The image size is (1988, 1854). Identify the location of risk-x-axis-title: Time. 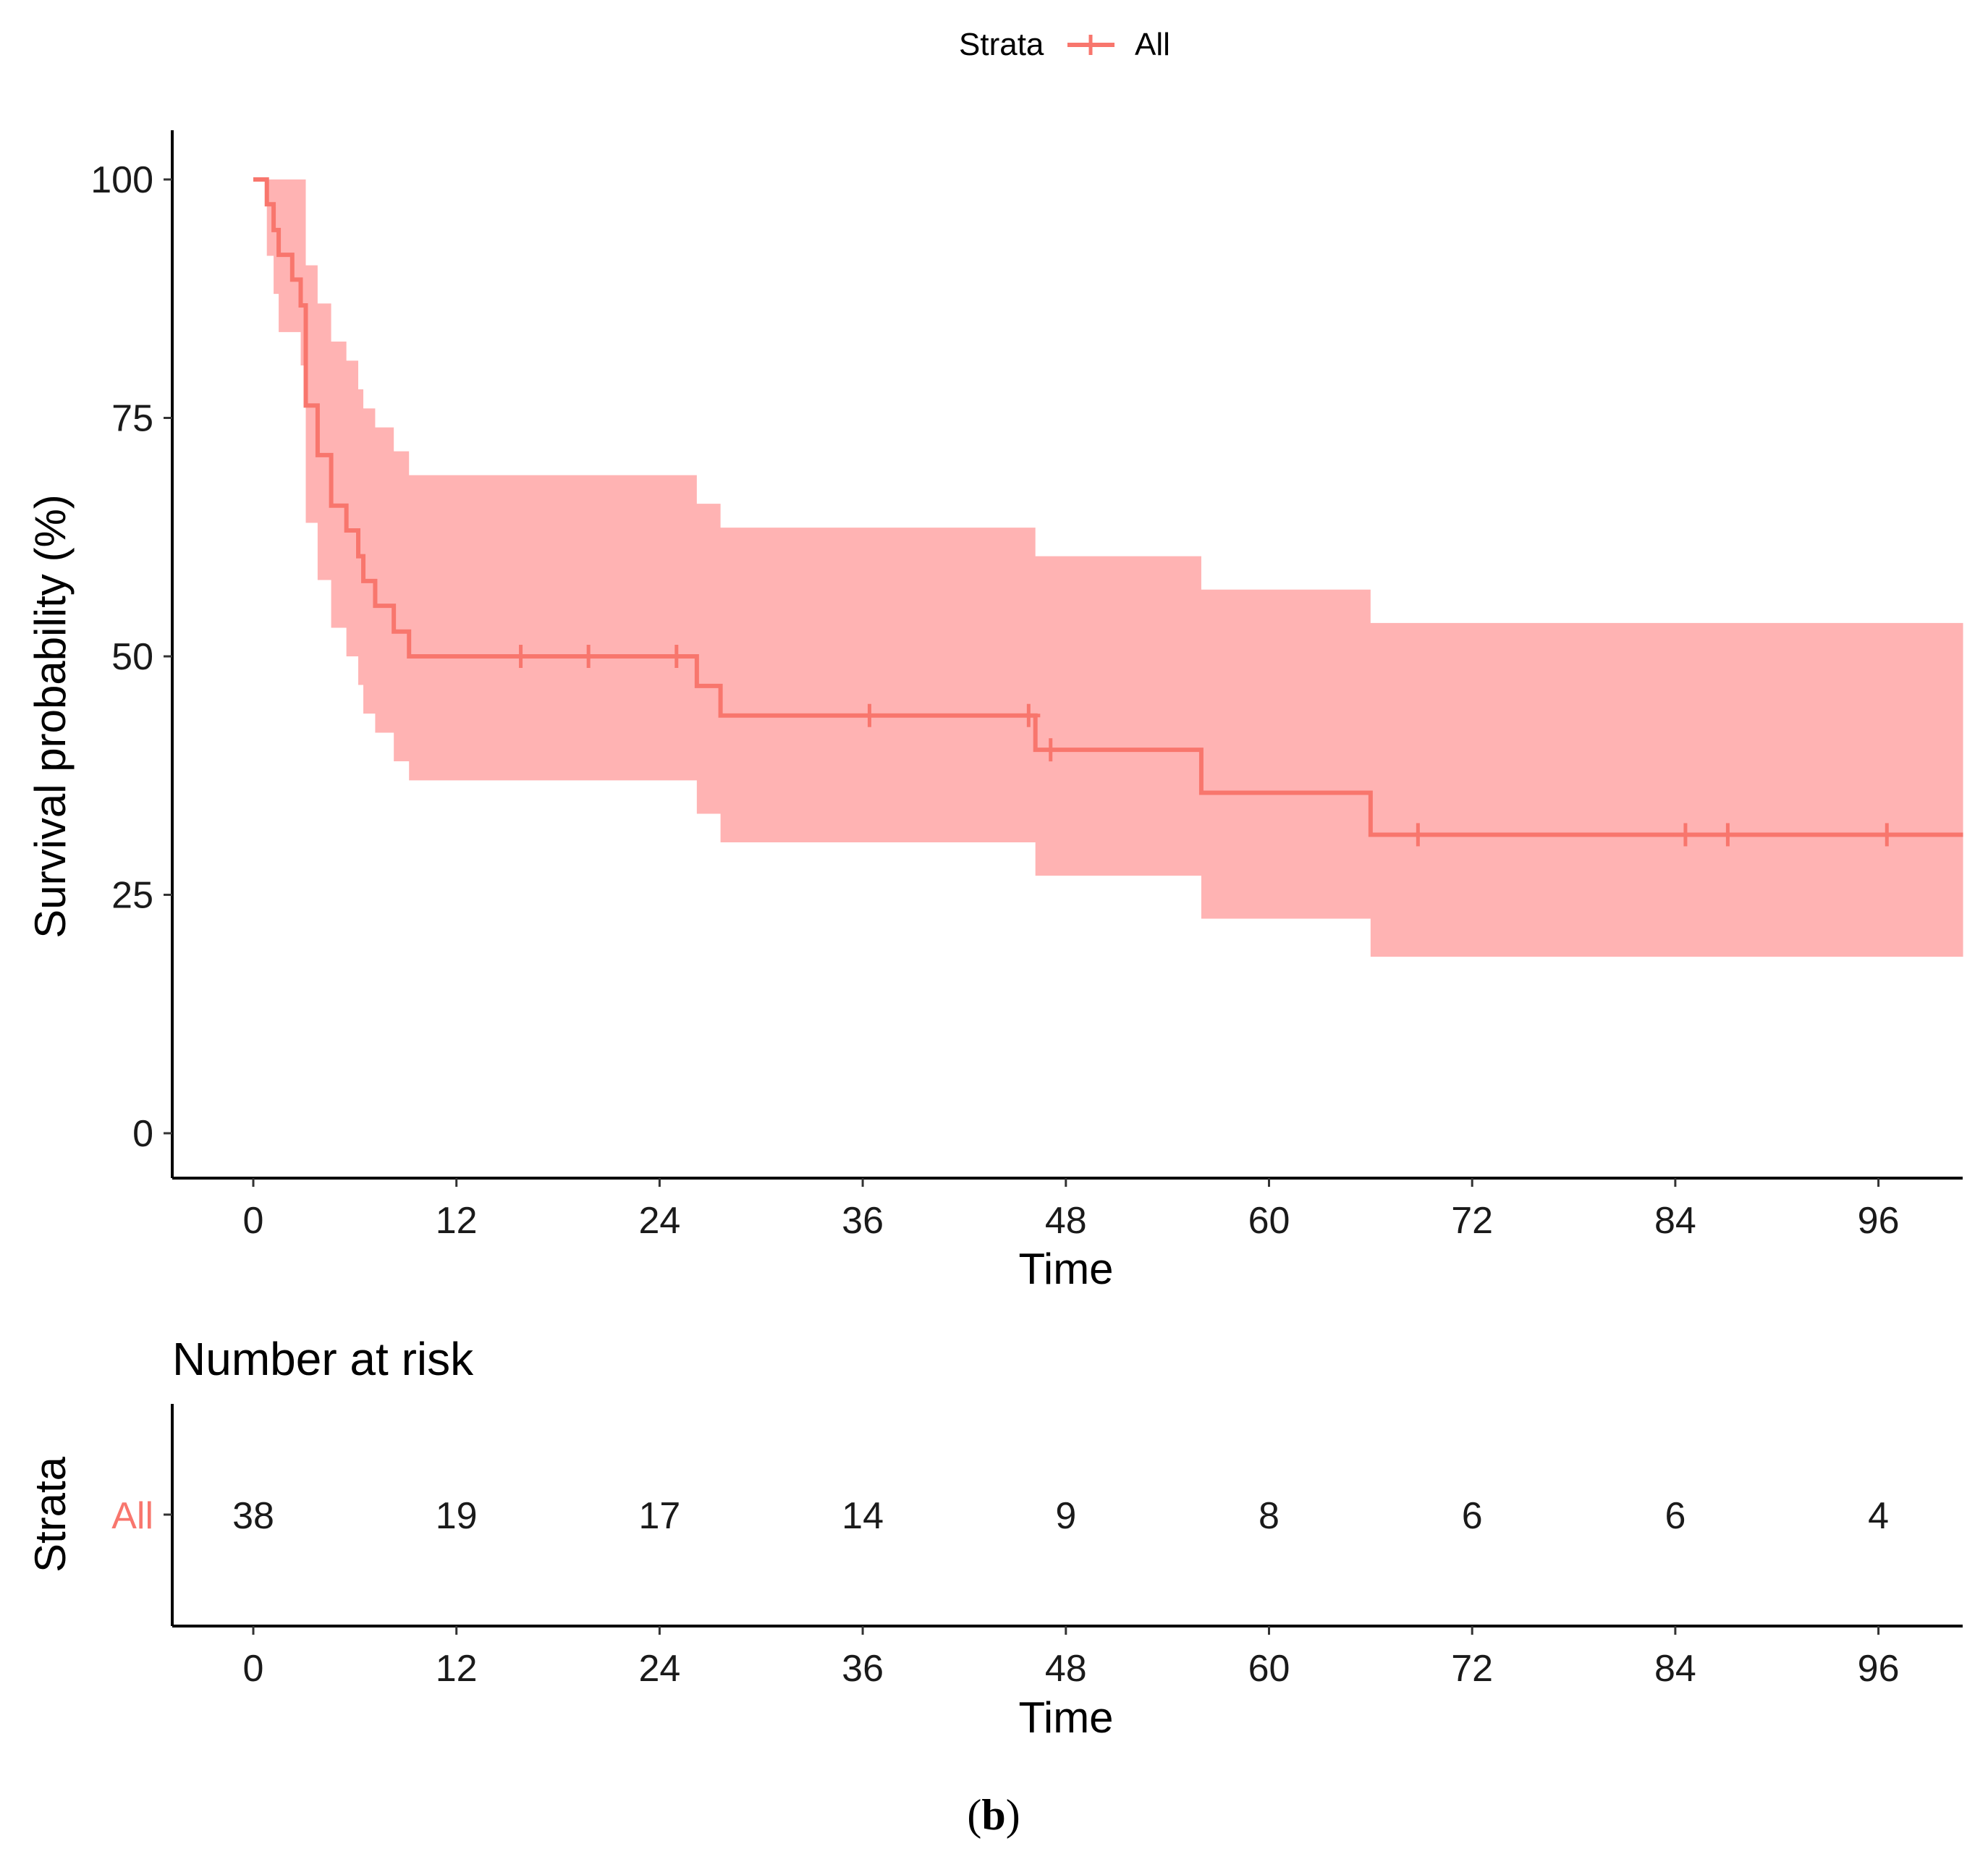
(1065, 1717).